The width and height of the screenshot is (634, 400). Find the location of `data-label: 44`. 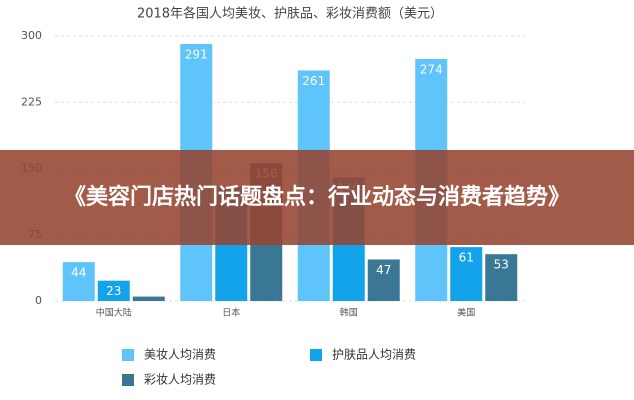

data-label: 44 is located at coordinates (78, 273).